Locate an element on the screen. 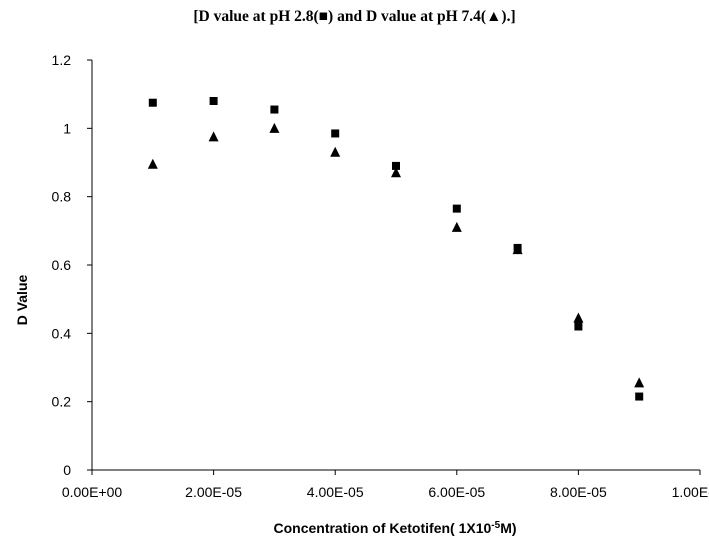  x-tick-label: 6.00E-05 is located at coordinates (456, 492).